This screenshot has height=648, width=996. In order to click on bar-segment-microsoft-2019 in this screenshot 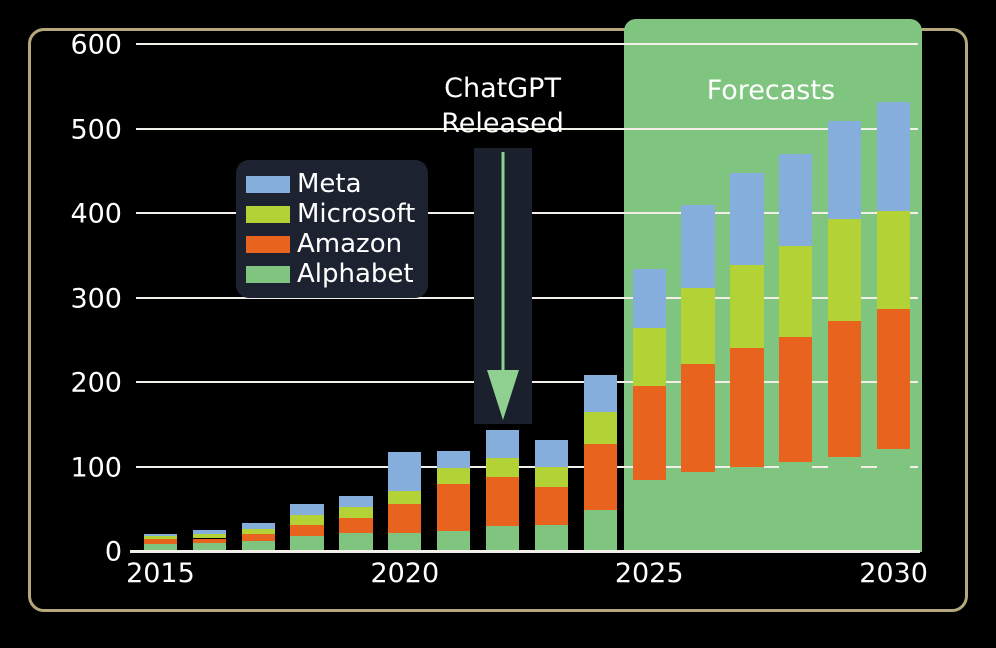, I will do `click(356, 513)`.